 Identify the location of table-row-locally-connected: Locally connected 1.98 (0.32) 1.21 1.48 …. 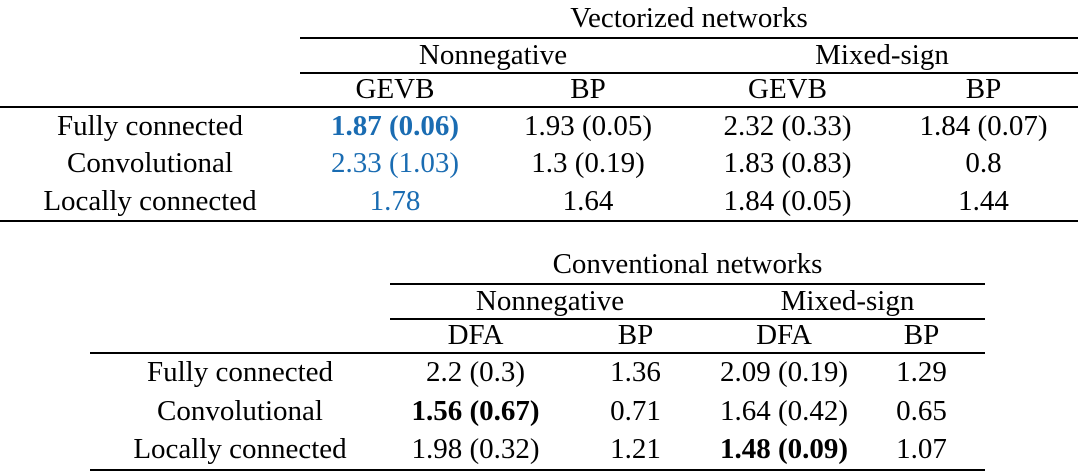
(538, 451).